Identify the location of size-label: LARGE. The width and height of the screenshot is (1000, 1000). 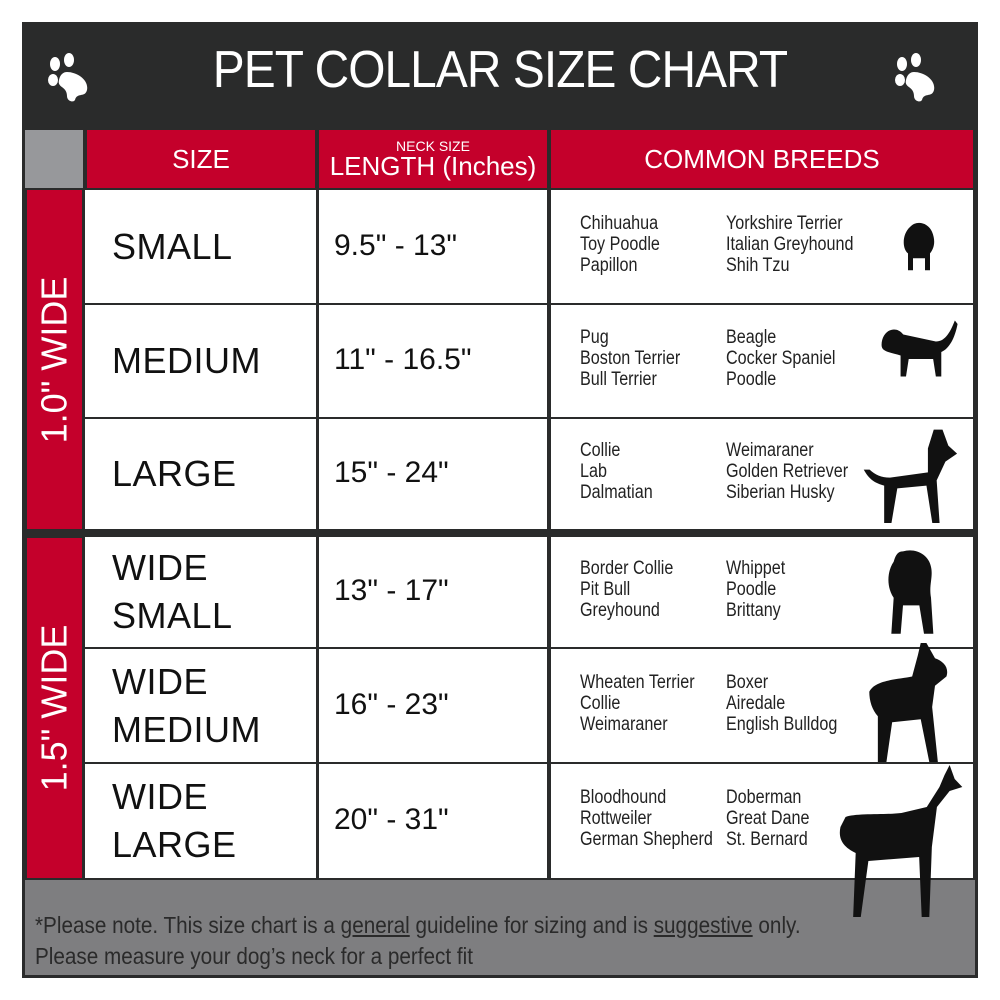
(174, 473).